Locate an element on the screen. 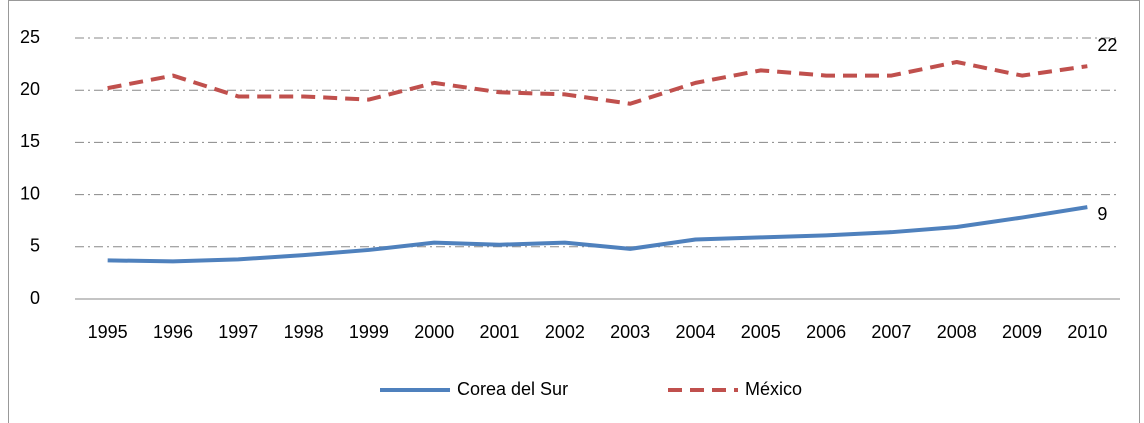 Image resolution: width=1144 pixels, height=423 pixels. x-tick-label: 1997 is located at coordinates (238, 332).